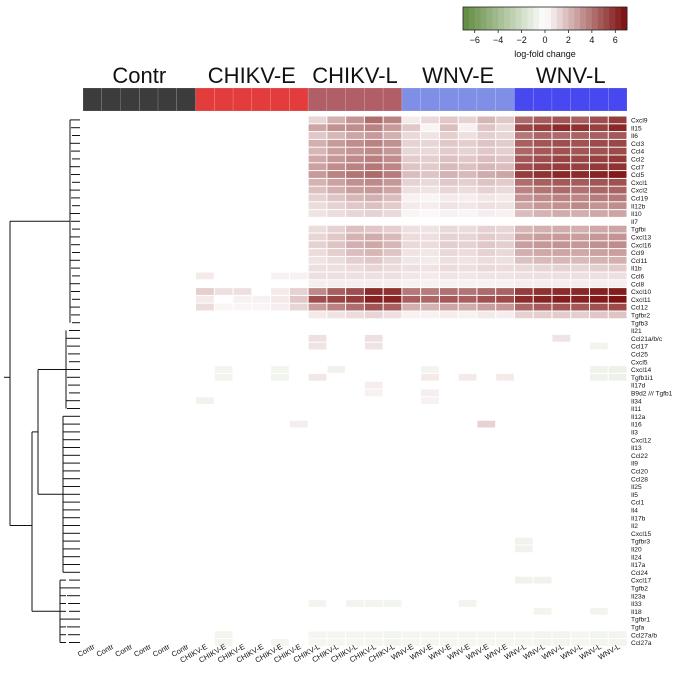 The image size is (680, 680). Describe the element at coordinates (639, 472) in the screenshot. I see `row-label: Ccl20` at that location.